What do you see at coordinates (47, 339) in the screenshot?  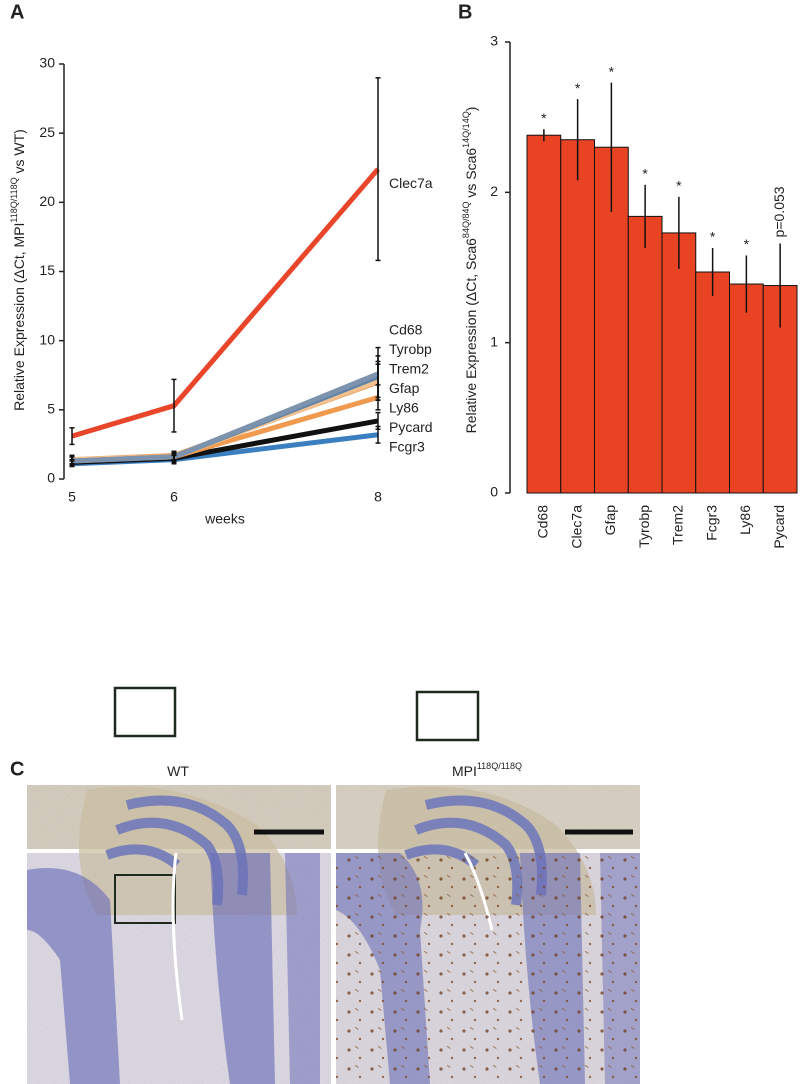 I see `y-tick-label: 10` at bounding box center [47, 339].